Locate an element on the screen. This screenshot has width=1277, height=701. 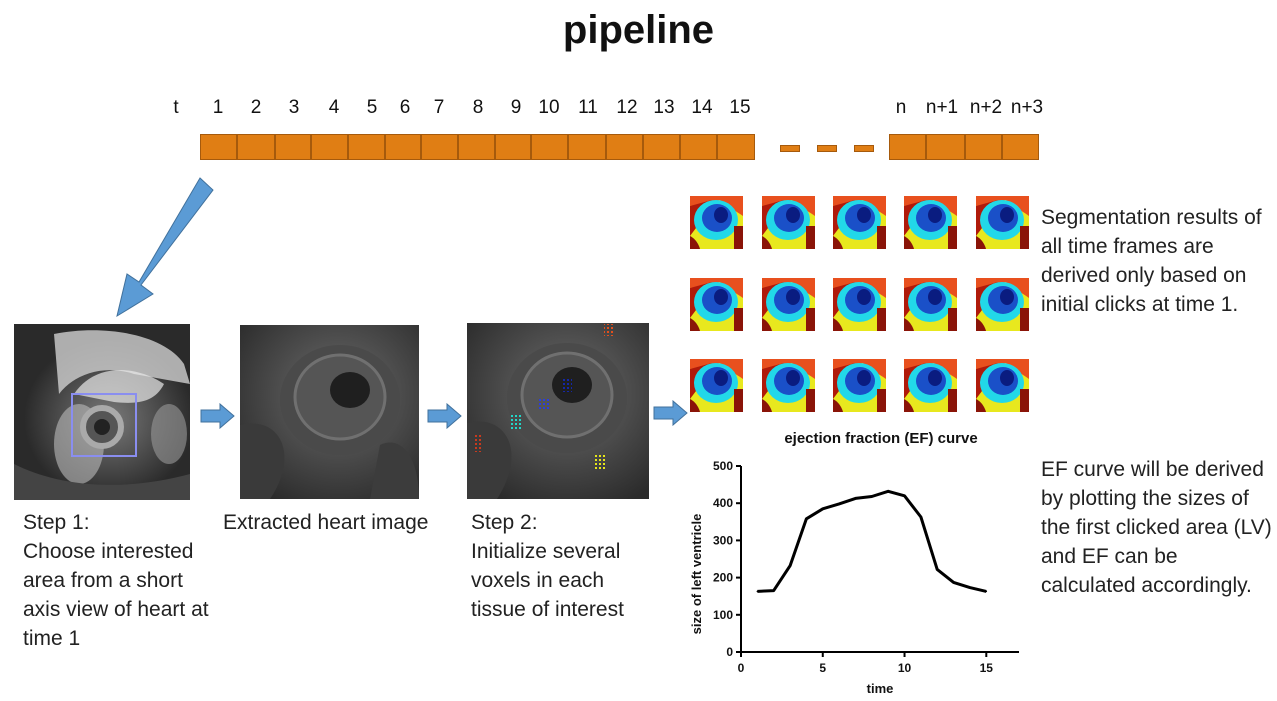
ef-series-points is located at coordinates (872, 541).